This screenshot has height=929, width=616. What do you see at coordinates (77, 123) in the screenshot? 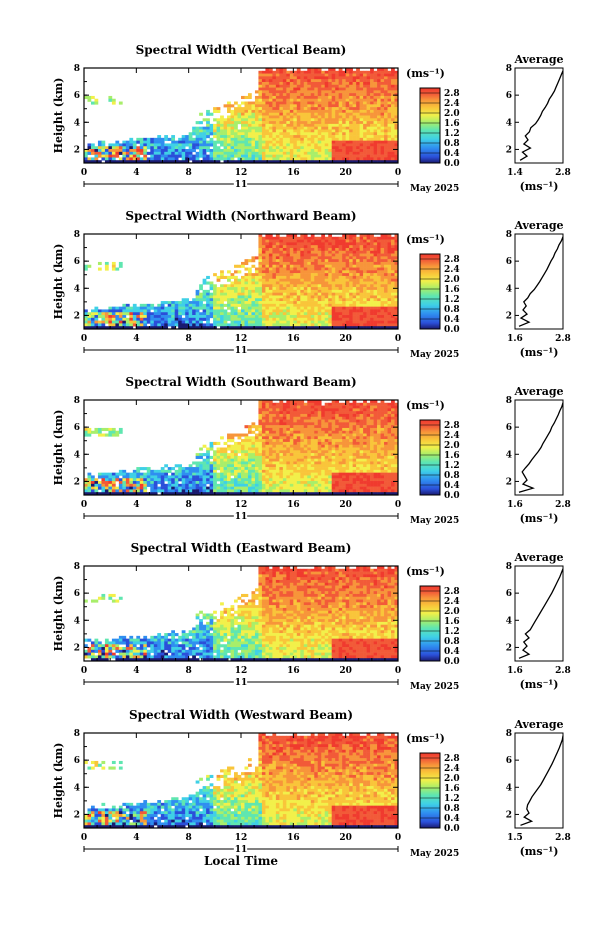
I see `y-tick-label: 4` at bounding box center [77, 123].